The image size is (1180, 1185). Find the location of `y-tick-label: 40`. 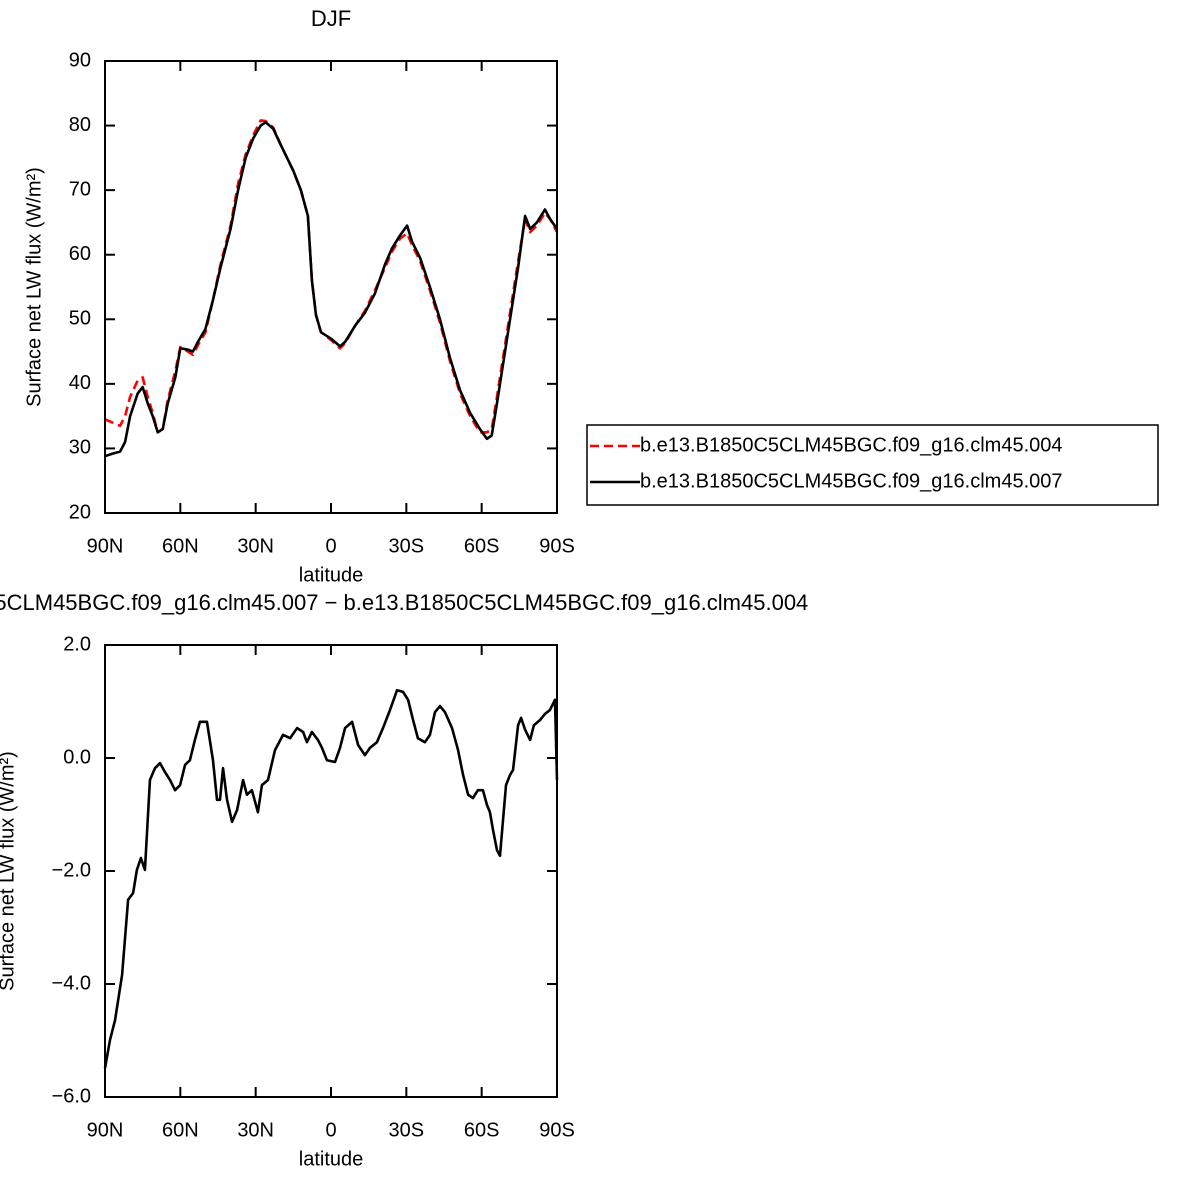

y-tick-label: 40 is located at coordinates (80, 383).